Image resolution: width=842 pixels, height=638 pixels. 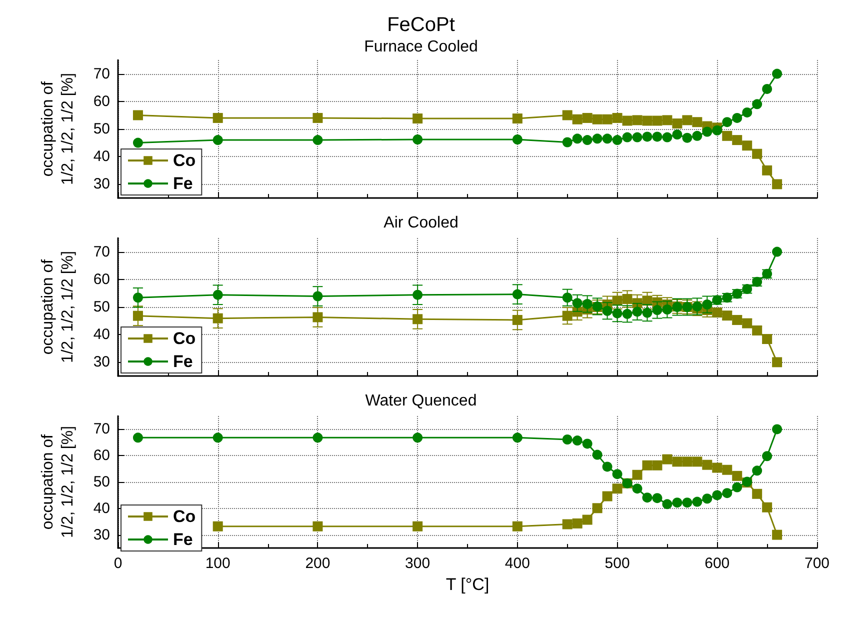 I want to click on x-tick-label: 700, so click(x=817, y=563).